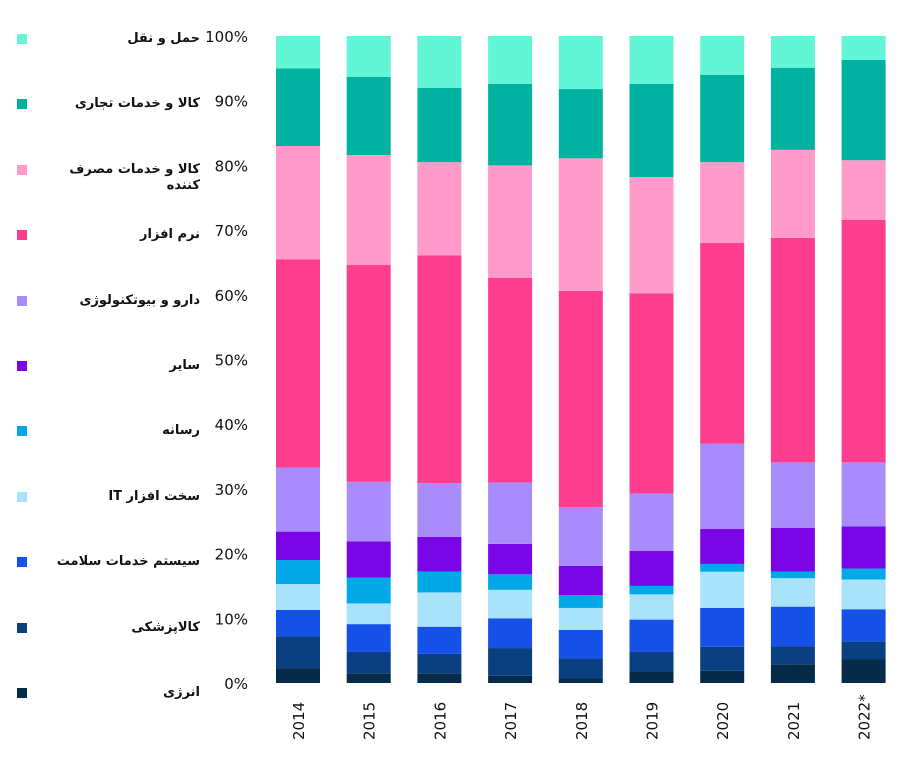  What do you see at coordinates (107, 706) in the screenshot?
I see `legend-item: انرژی` at bounding box center [107, 706].